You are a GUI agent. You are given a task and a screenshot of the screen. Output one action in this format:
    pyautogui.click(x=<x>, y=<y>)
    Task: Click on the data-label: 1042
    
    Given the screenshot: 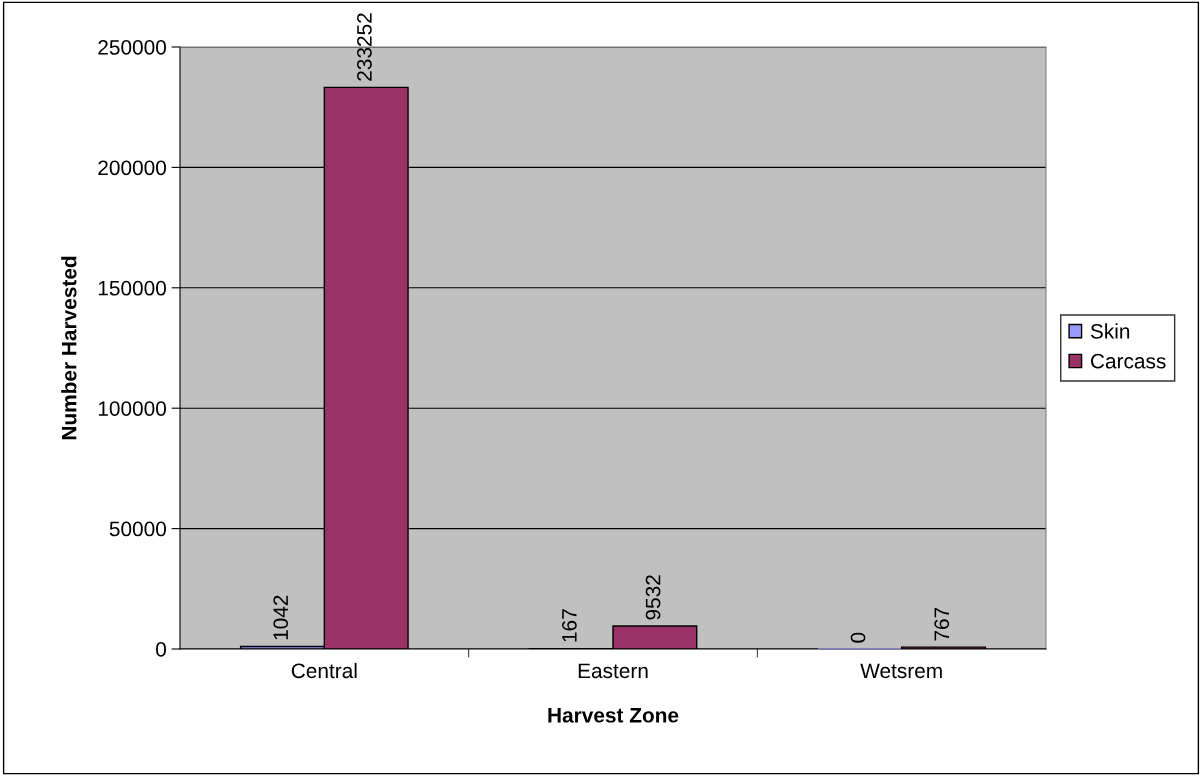 What is the action you would take?
    pyautogui.click(x=281, y=617)
    